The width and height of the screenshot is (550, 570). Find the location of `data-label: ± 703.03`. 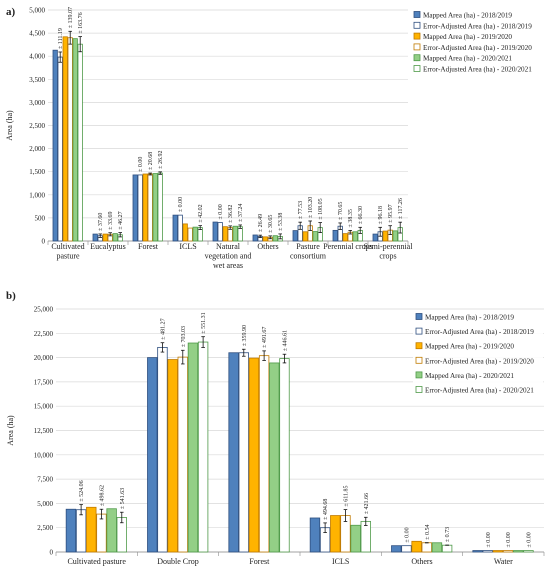

data-label: ± 703.03 is located at coordinates (184, 336).